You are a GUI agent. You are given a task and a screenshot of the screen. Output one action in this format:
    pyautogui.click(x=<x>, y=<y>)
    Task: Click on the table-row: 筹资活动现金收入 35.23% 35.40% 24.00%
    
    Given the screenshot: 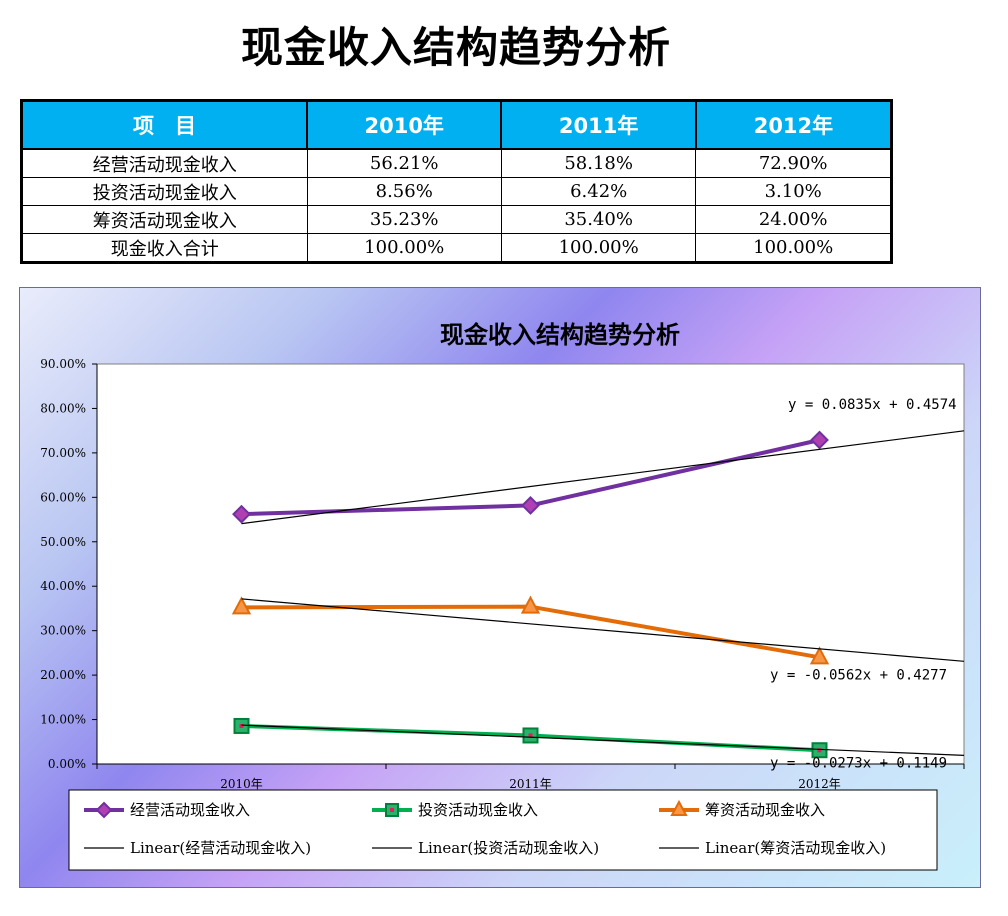 What is the action you would take?
    pyautogui.click(x=456, y=219)
    